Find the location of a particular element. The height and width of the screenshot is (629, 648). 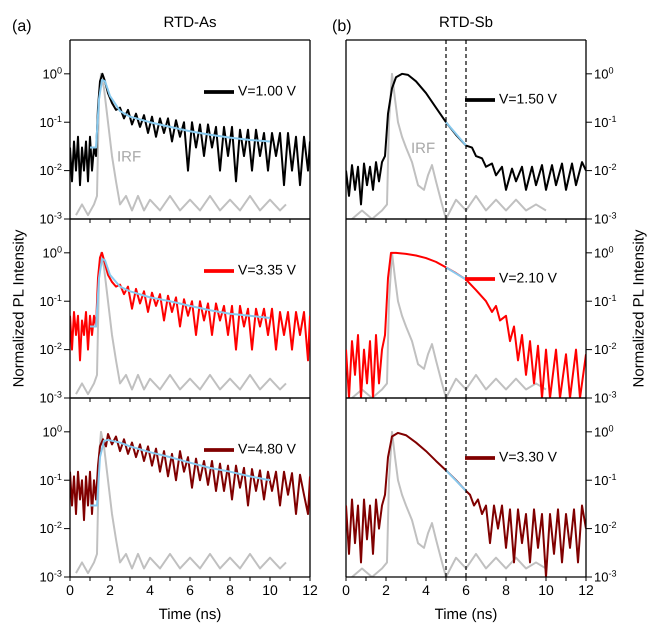

chart-title: RTD-As is located at coordinates (190, 22).